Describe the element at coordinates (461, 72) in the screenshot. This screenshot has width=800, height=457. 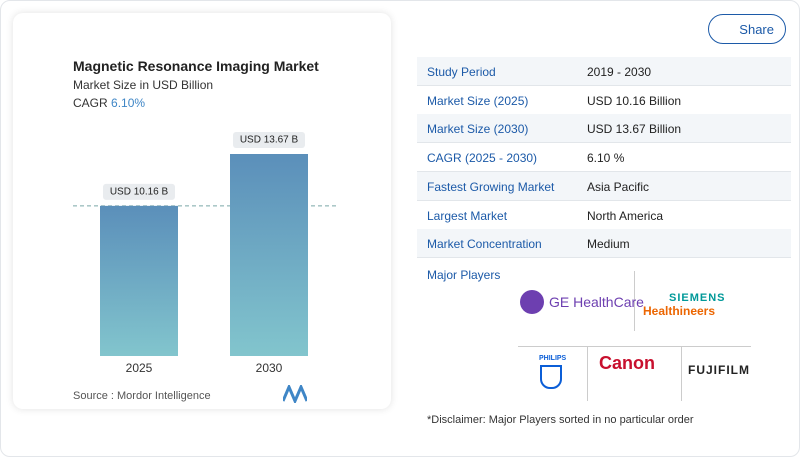
I see `row-label: Study Period` at that location.